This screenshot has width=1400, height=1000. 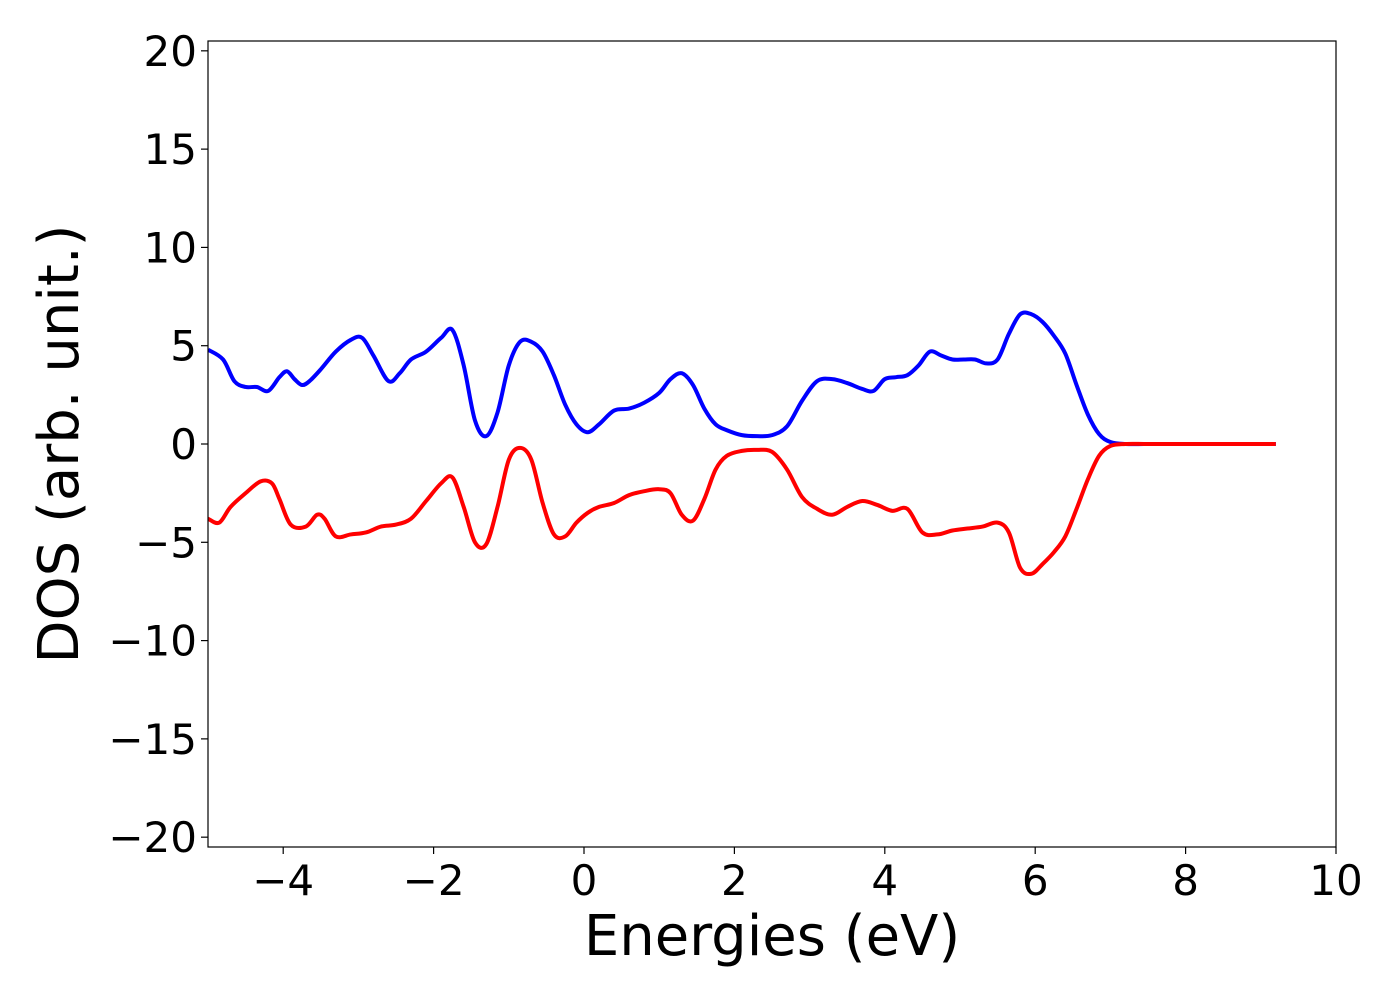 I want to click on x-axis-label: Energies (eV), so click(x=772, y=936).